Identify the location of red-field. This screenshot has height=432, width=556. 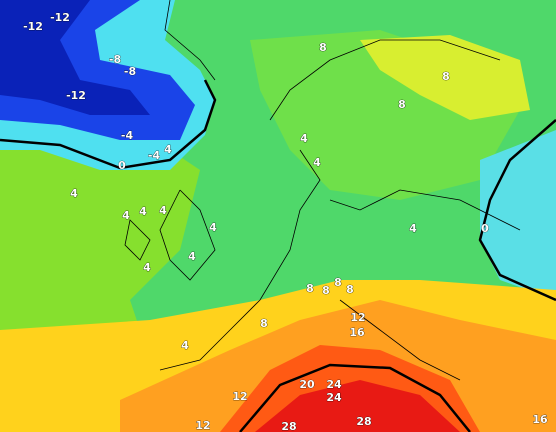
(357, 406).